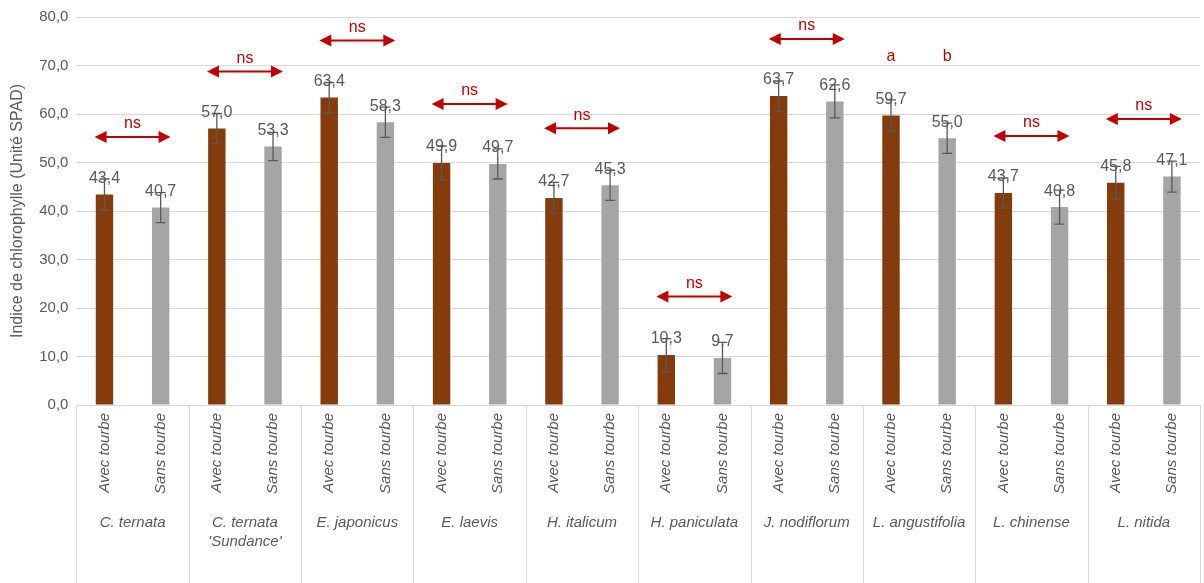 The height and width of the screenshot is (583, 1204). I want to click on x-tick-label: H. paniculata, so click(694, 521).